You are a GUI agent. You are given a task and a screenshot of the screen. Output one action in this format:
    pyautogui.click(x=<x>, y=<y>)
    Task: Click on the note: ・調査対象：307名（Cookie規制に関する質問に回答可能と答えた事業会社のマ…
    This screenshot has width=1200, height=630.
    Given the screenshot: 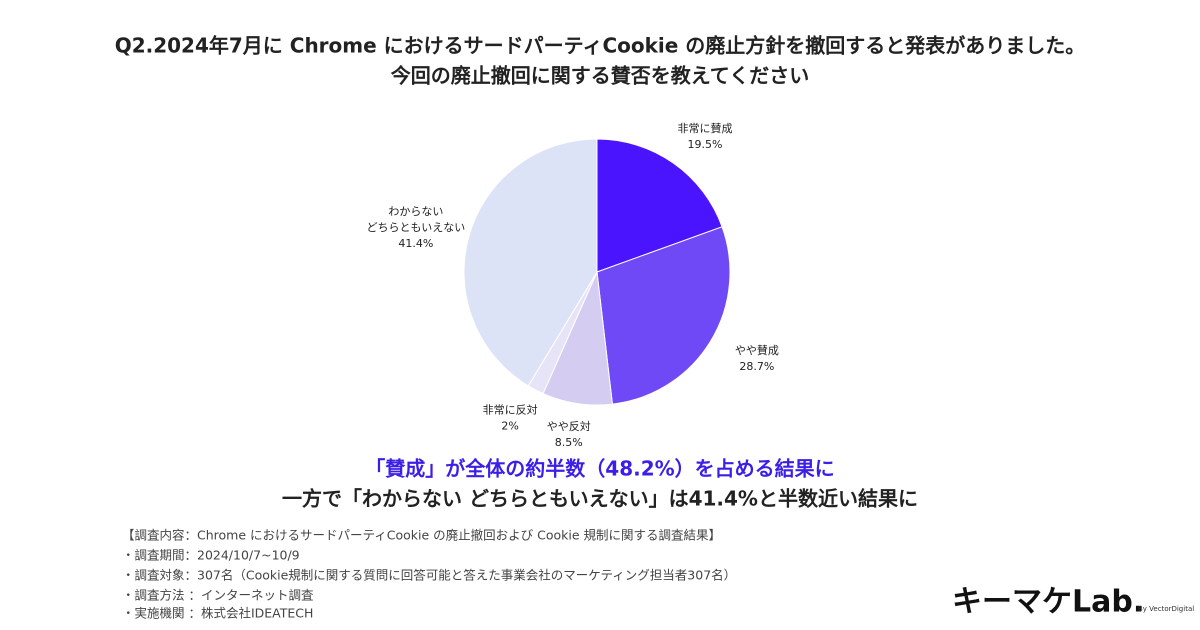 What is the action you would take?
    pyautogui.click(x=429, y=575)
    